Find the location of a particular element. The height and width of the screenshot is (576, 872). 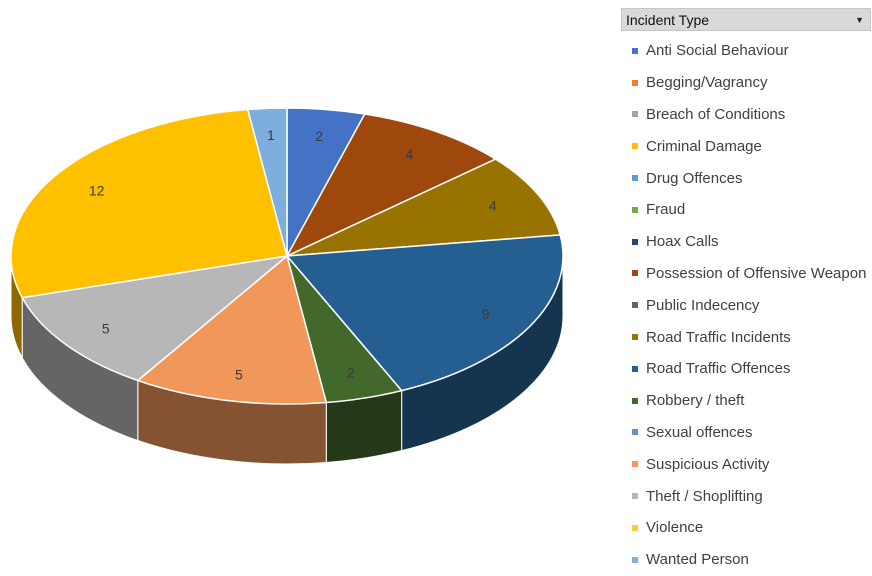

legend-item: Road Traffic Offences is located at coordinates (746, 369).